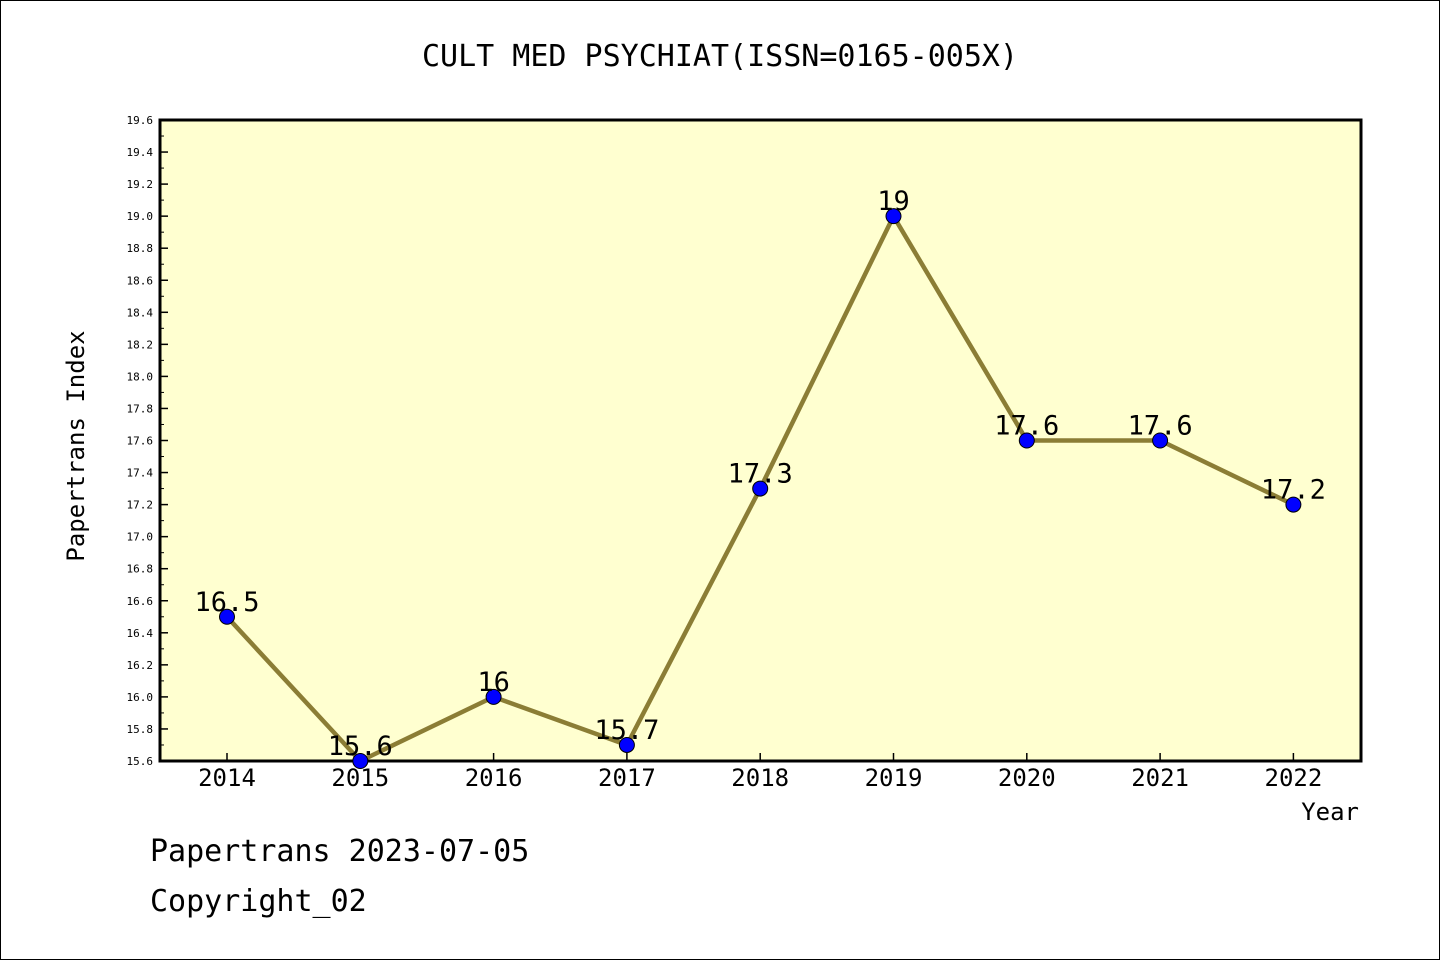 Image resolution: width=1440 pixels, height=960 pixels. Describe the element at coordinates (140, 633) in the screenshot. I see `y-tick-label: 16.4` at that location.